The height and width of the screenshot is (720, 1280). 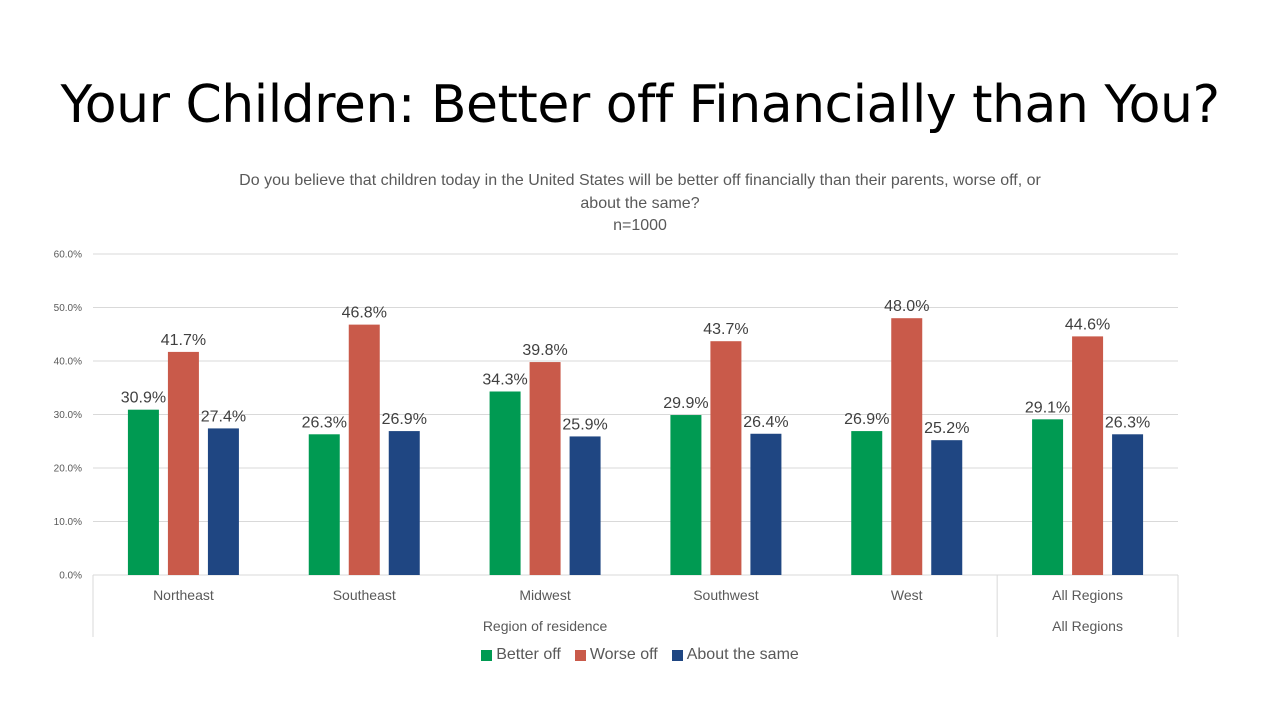 I want to click on y-tick-label: 40.0%, so click(x=68, y=362).